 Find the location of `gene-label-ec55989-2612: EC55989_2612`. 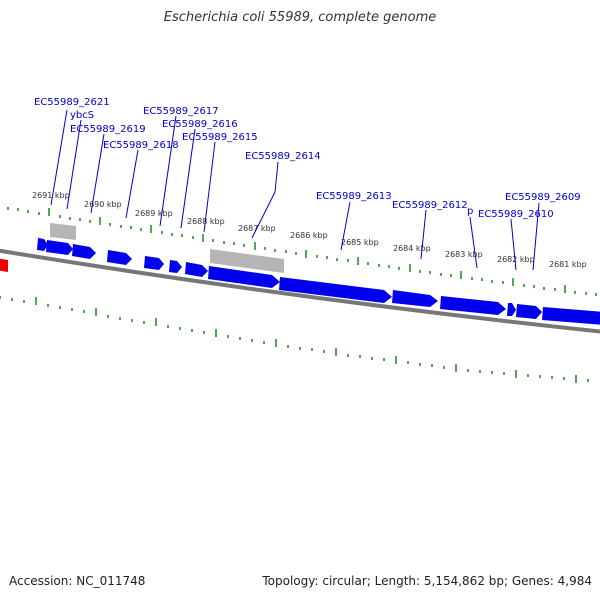

gene-label-ec55989-2612: EC55989_2612 is located at coordinates (430, 205).